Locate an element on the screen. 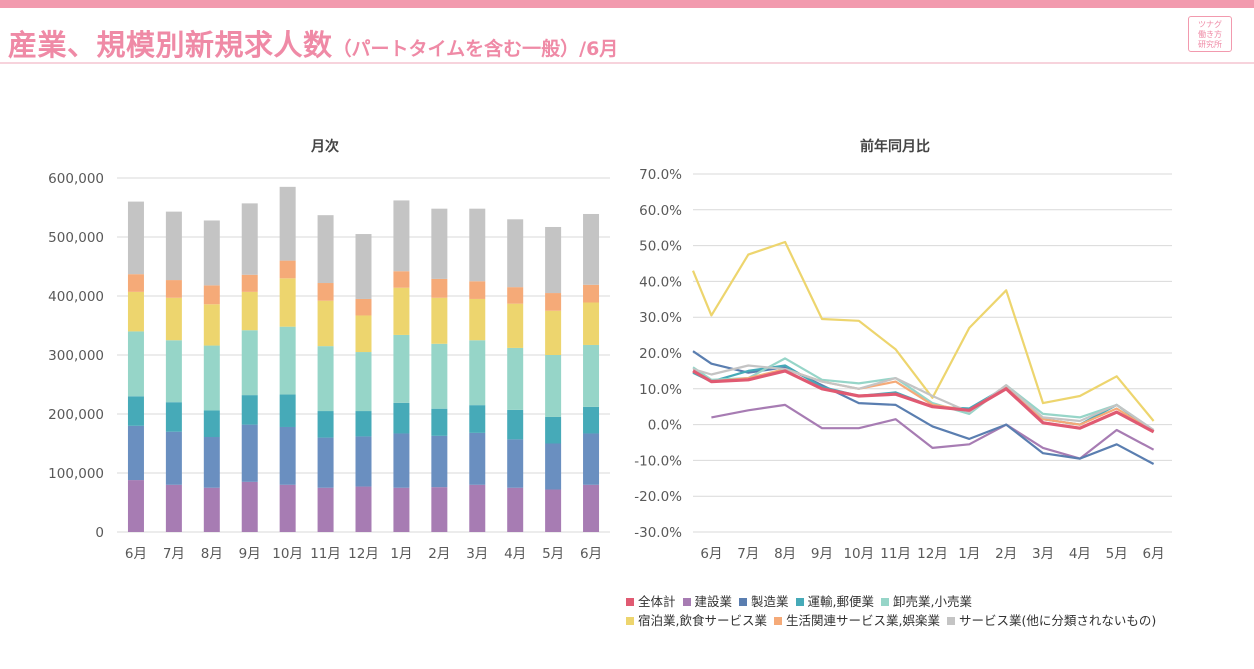  legend-label: 運輸,郵便業 is located at coordinates (841, 601).